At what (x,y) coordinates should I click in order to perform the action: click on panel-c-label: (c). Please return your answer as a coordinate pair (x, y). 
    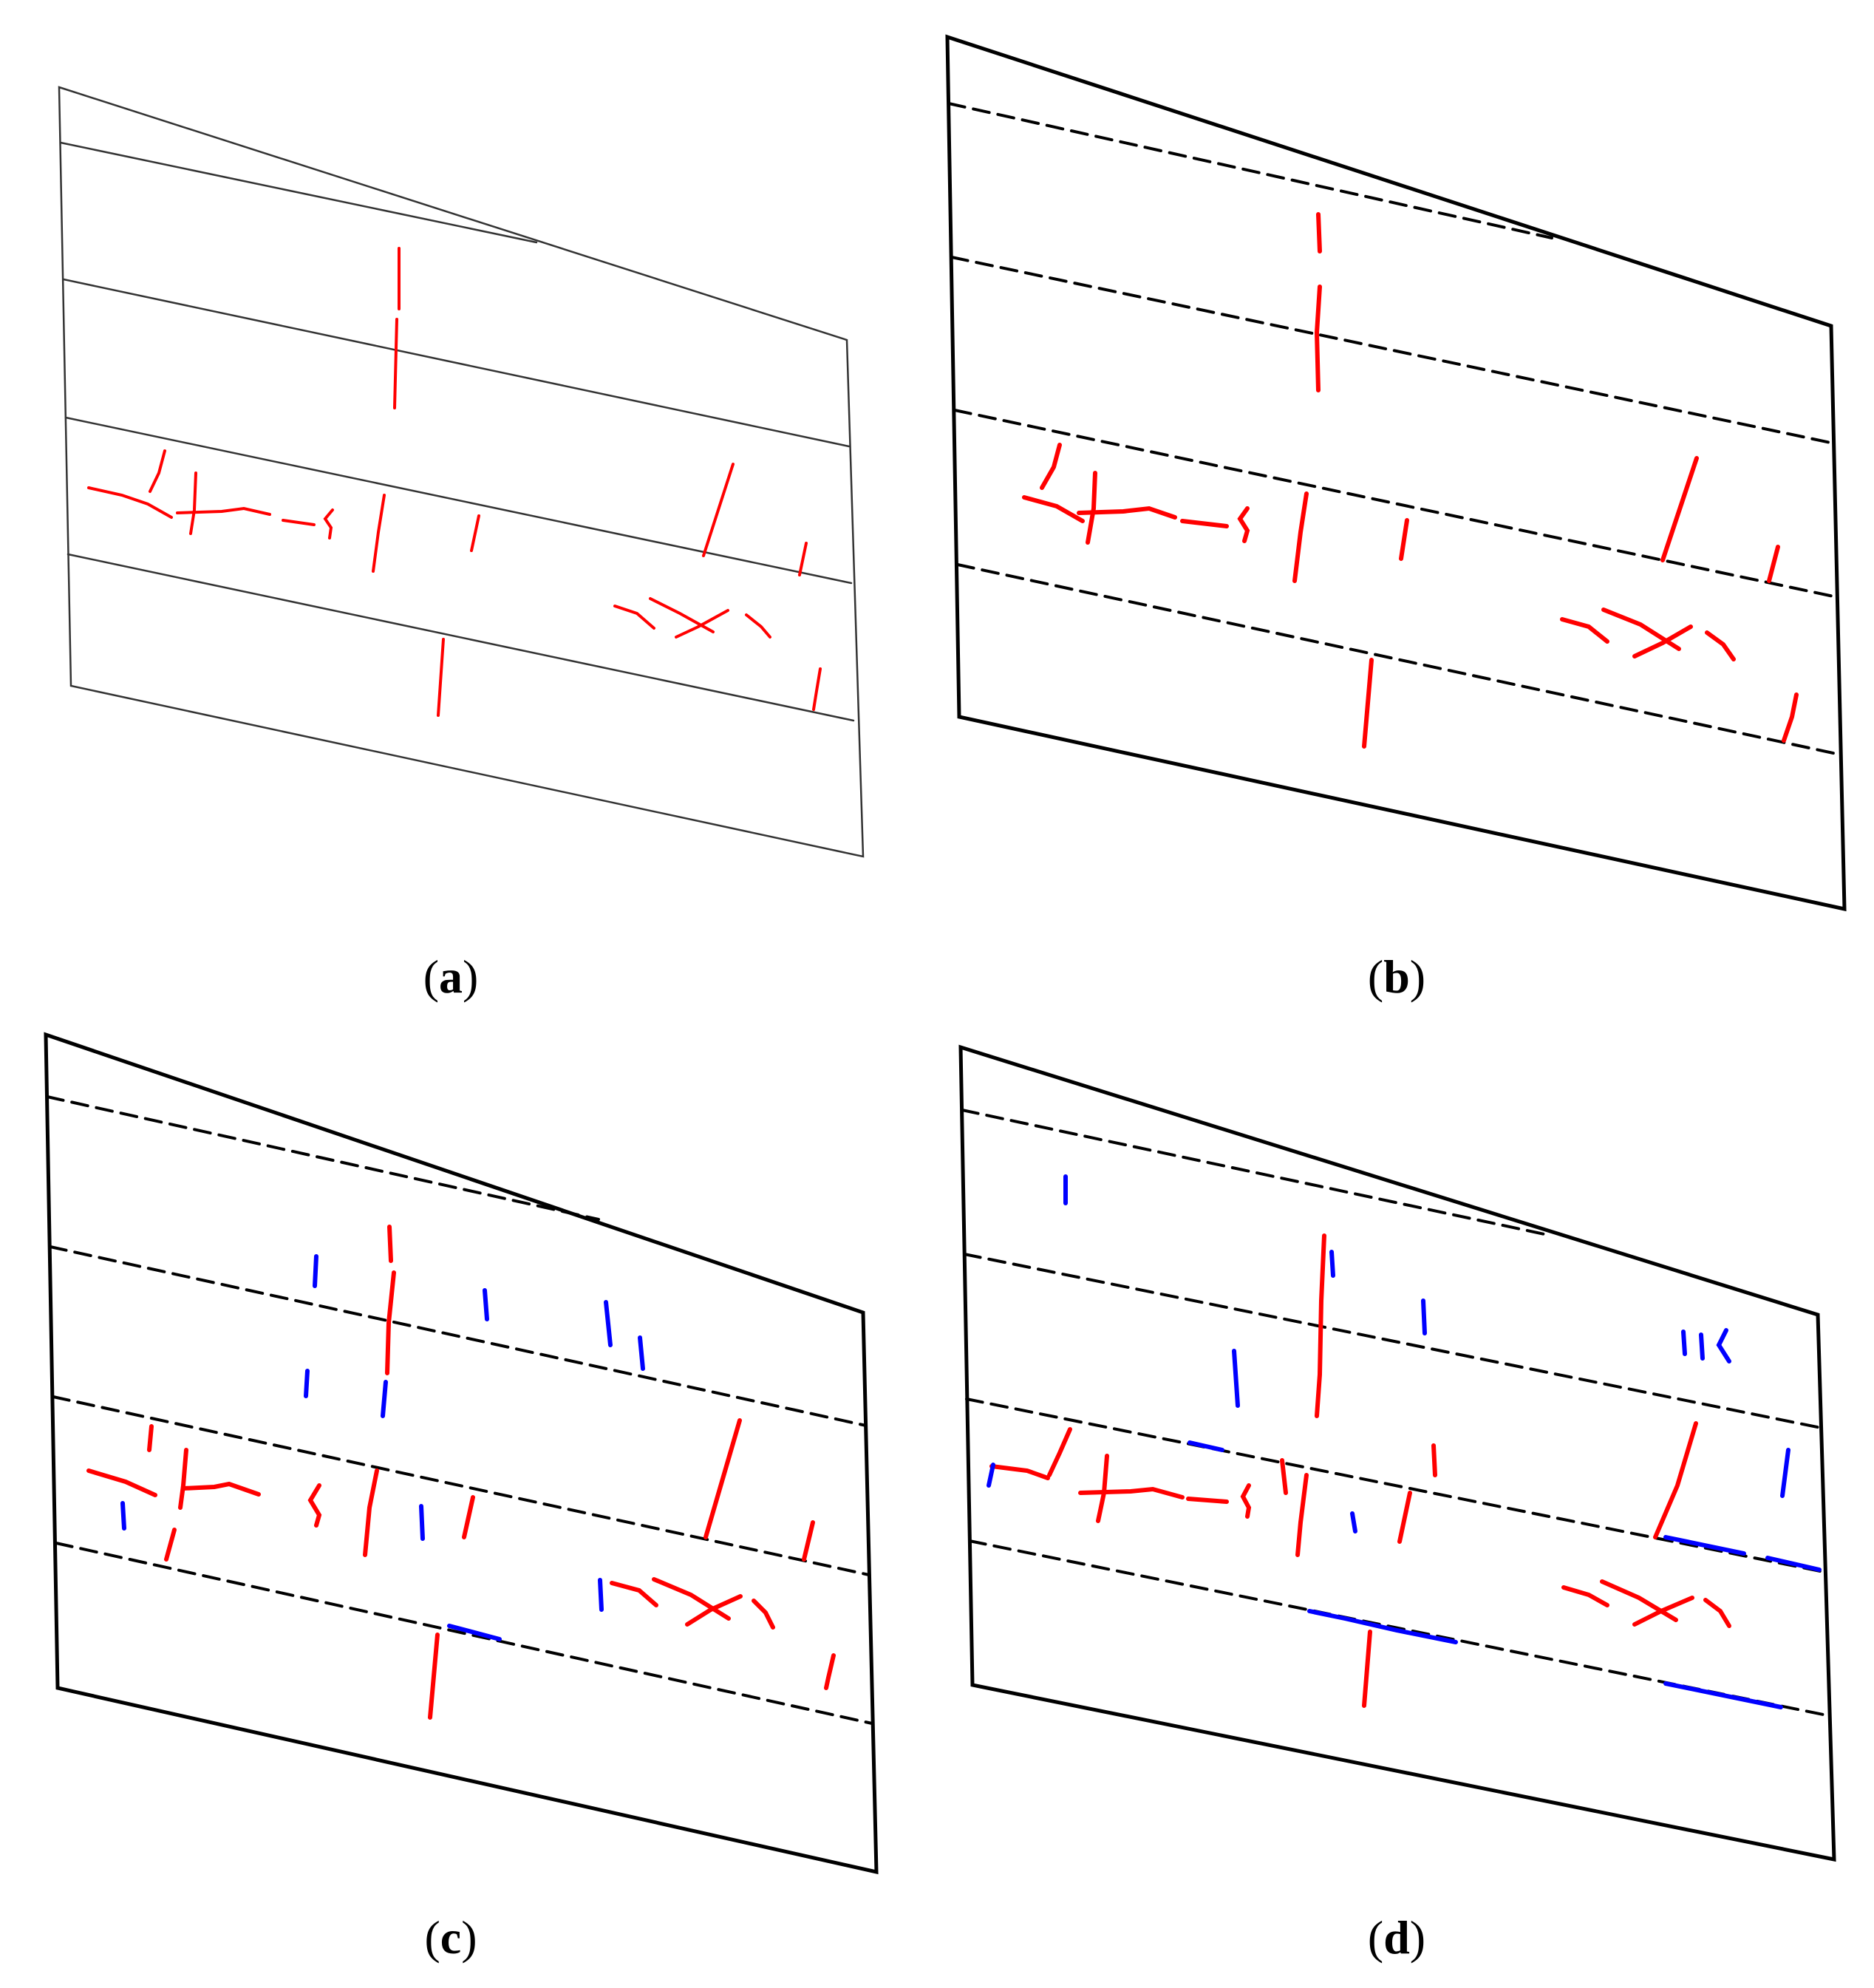
    Looking at the image, I should click on (450, 1937).